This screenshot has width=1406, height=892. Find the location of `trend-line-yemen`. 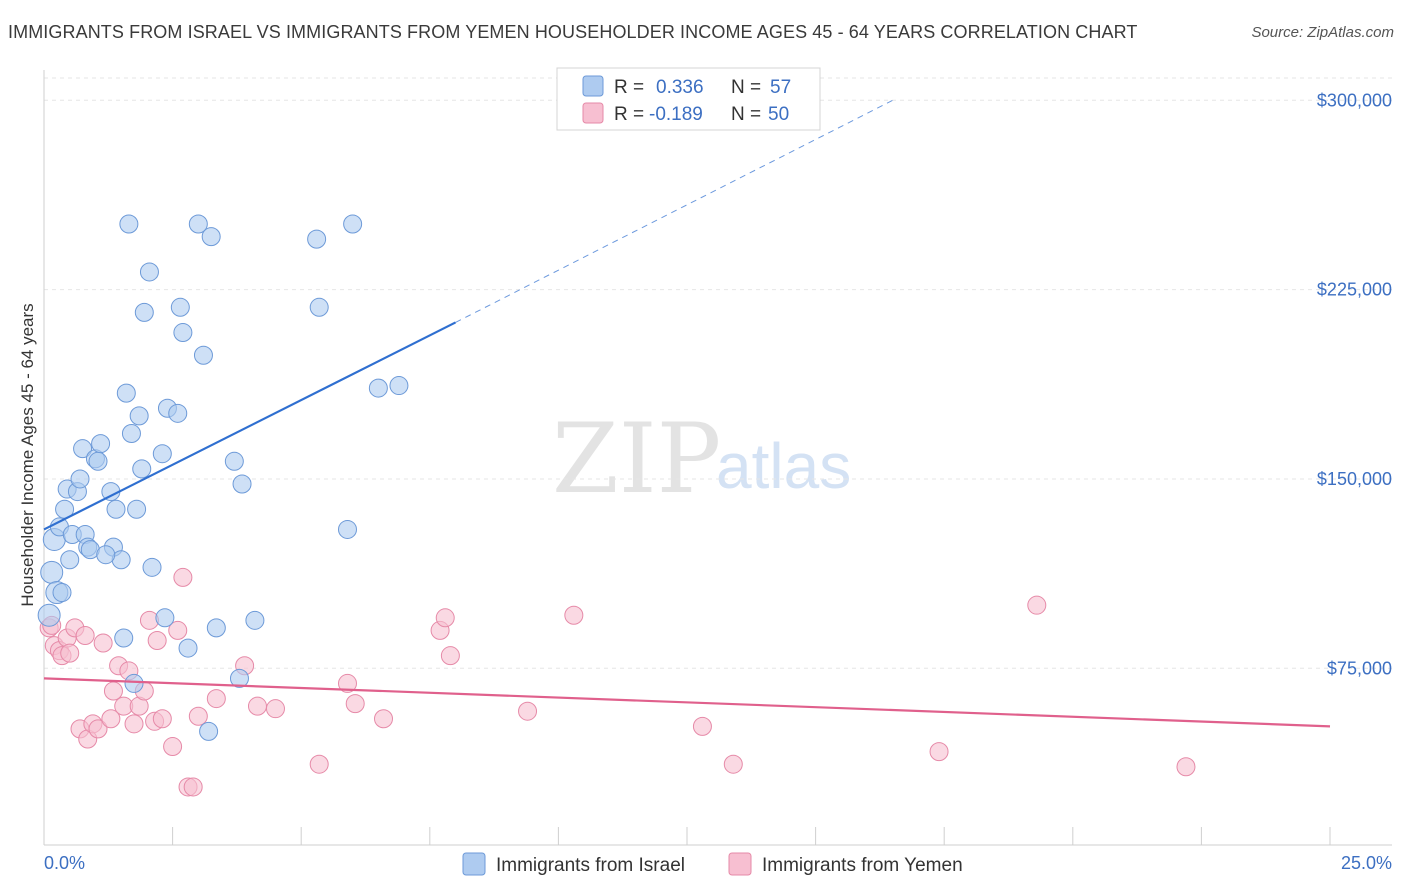

trend-line-yemen is located at coordinates (687, 702).